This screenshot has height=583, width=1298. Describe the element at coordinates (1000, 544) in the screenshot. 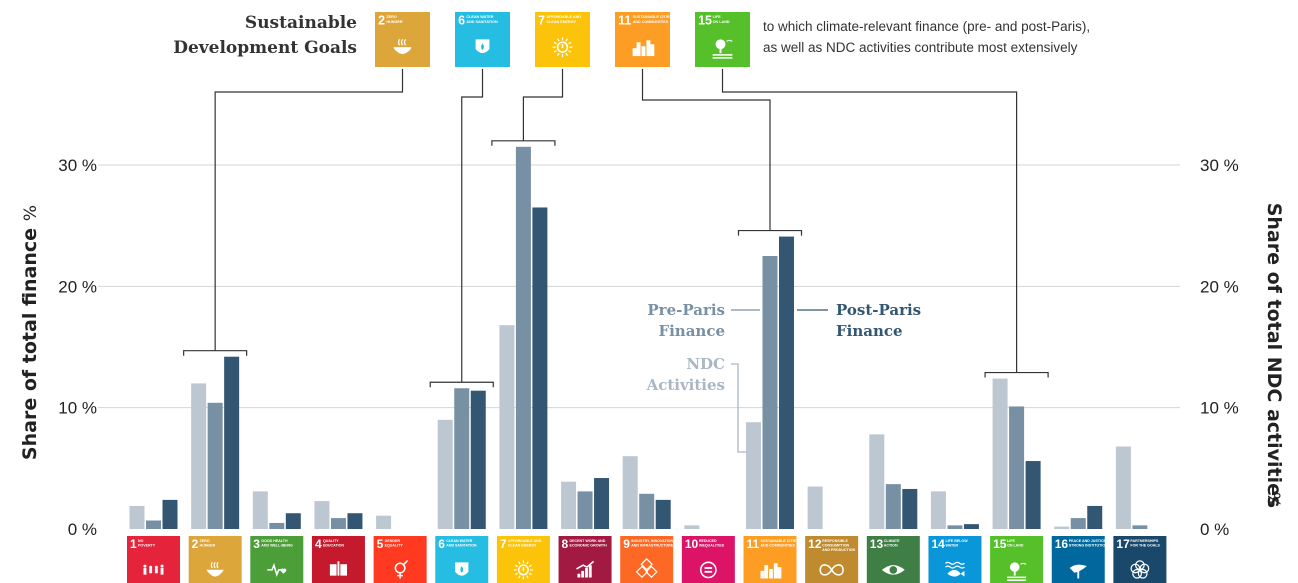

I see `sdg-number: 15` at that location.